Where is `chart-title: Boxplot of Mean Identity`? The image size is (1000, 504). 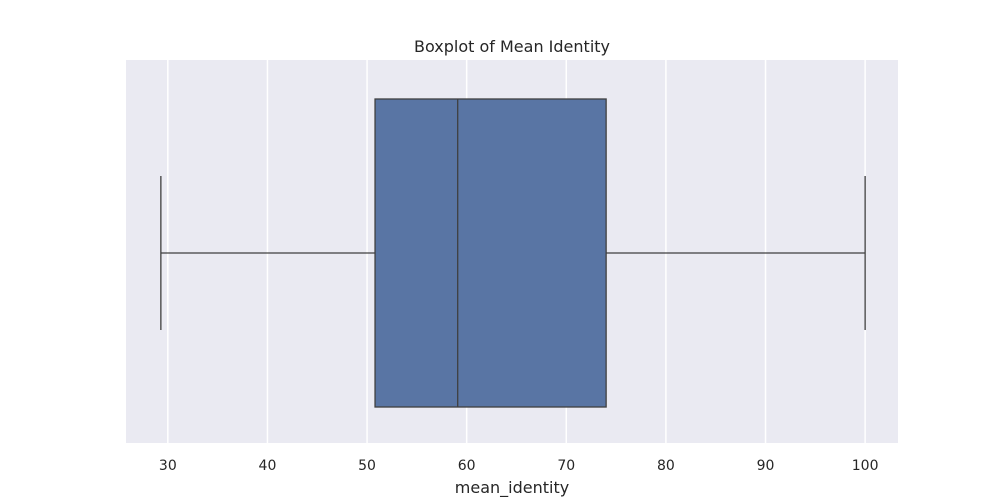
chart-title: Boxplot of Mean Identity is located at coordinates (512, 46).